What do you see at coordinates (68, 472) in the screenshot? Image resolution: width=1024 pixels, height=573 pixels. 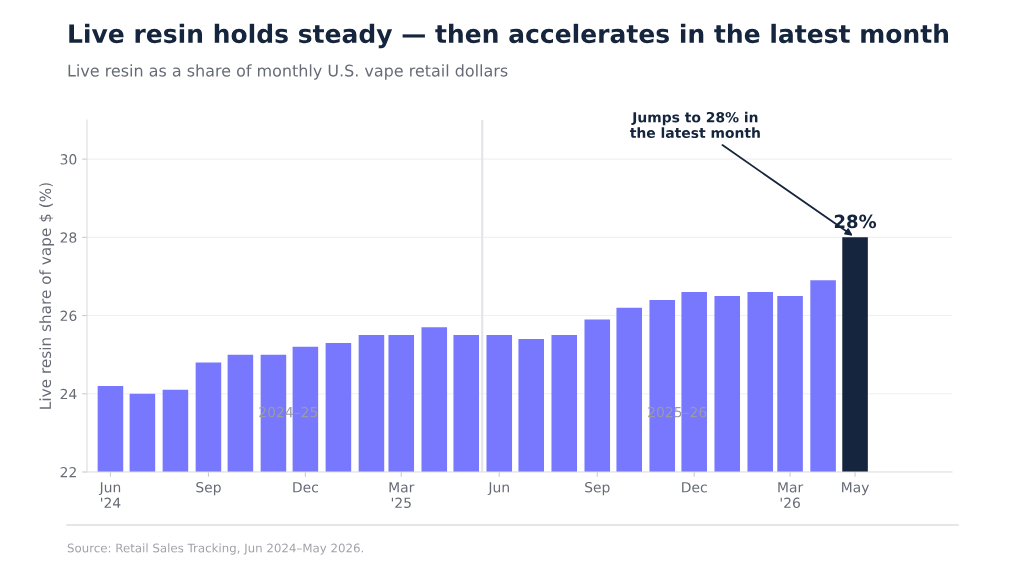 I see `y-tick-label: 22` at bounding box center [68, 472].